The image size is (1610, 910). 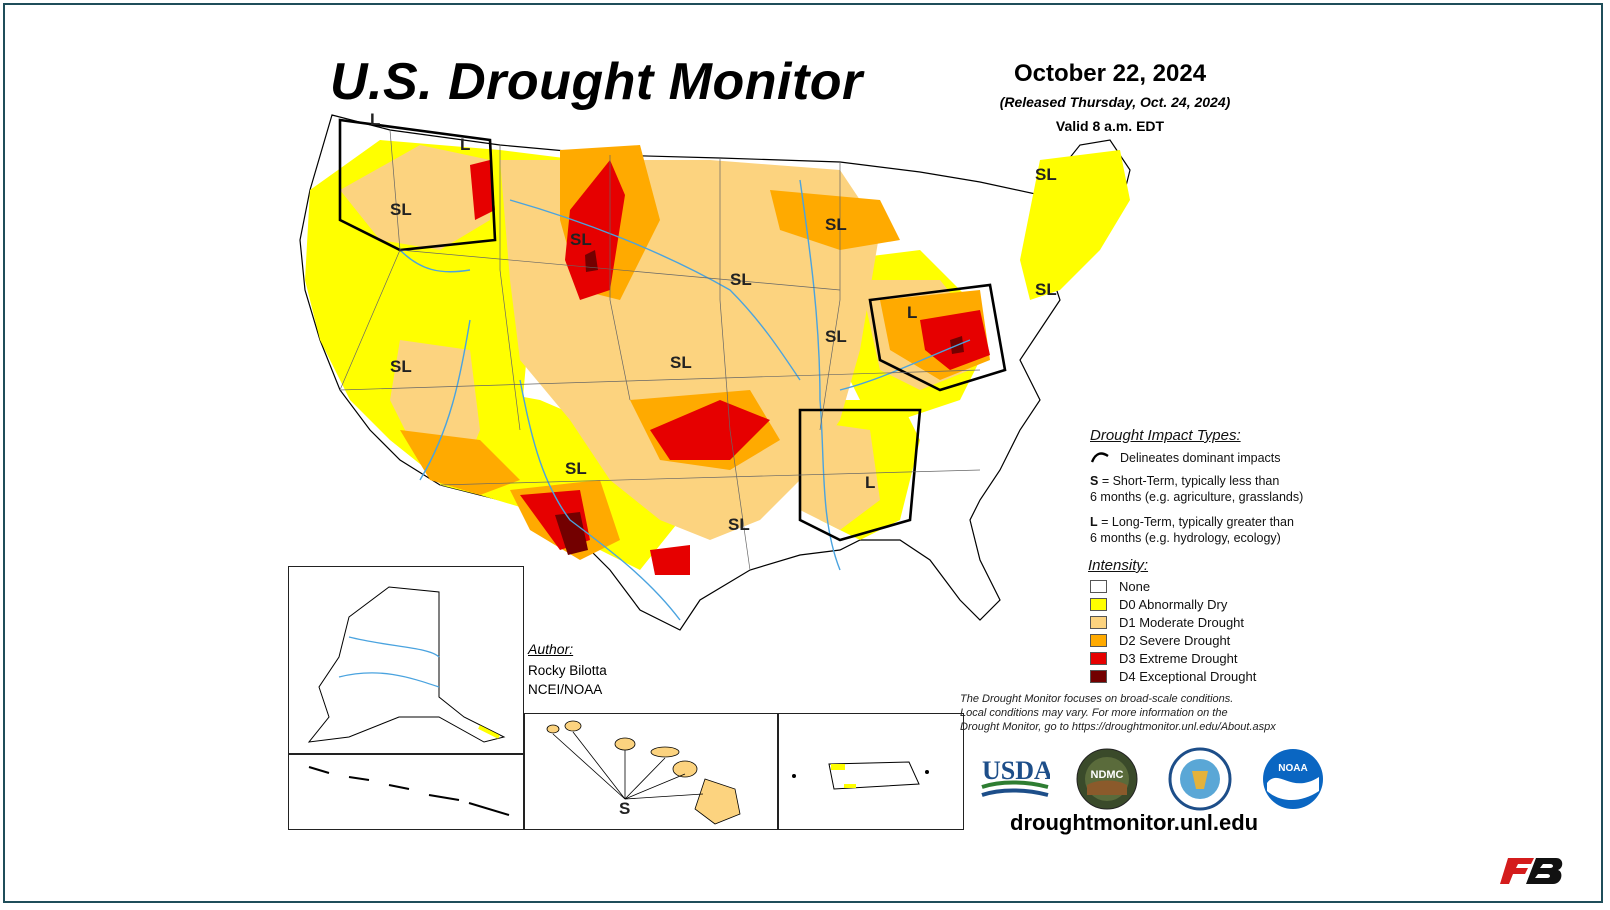 What do you see at coordinates (937, 337) in the screenshot?
I see `impact-outline-ohio` at bounding box center [937, 337].